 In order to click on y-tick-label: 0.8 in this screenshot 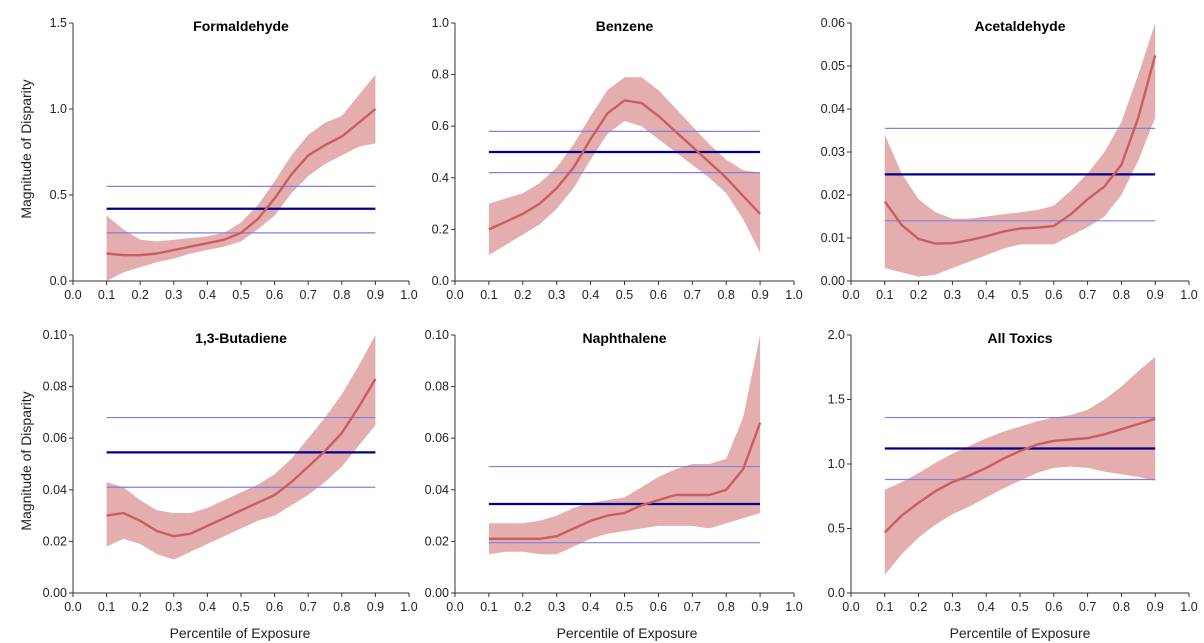, I will do `click(440, 75)`.